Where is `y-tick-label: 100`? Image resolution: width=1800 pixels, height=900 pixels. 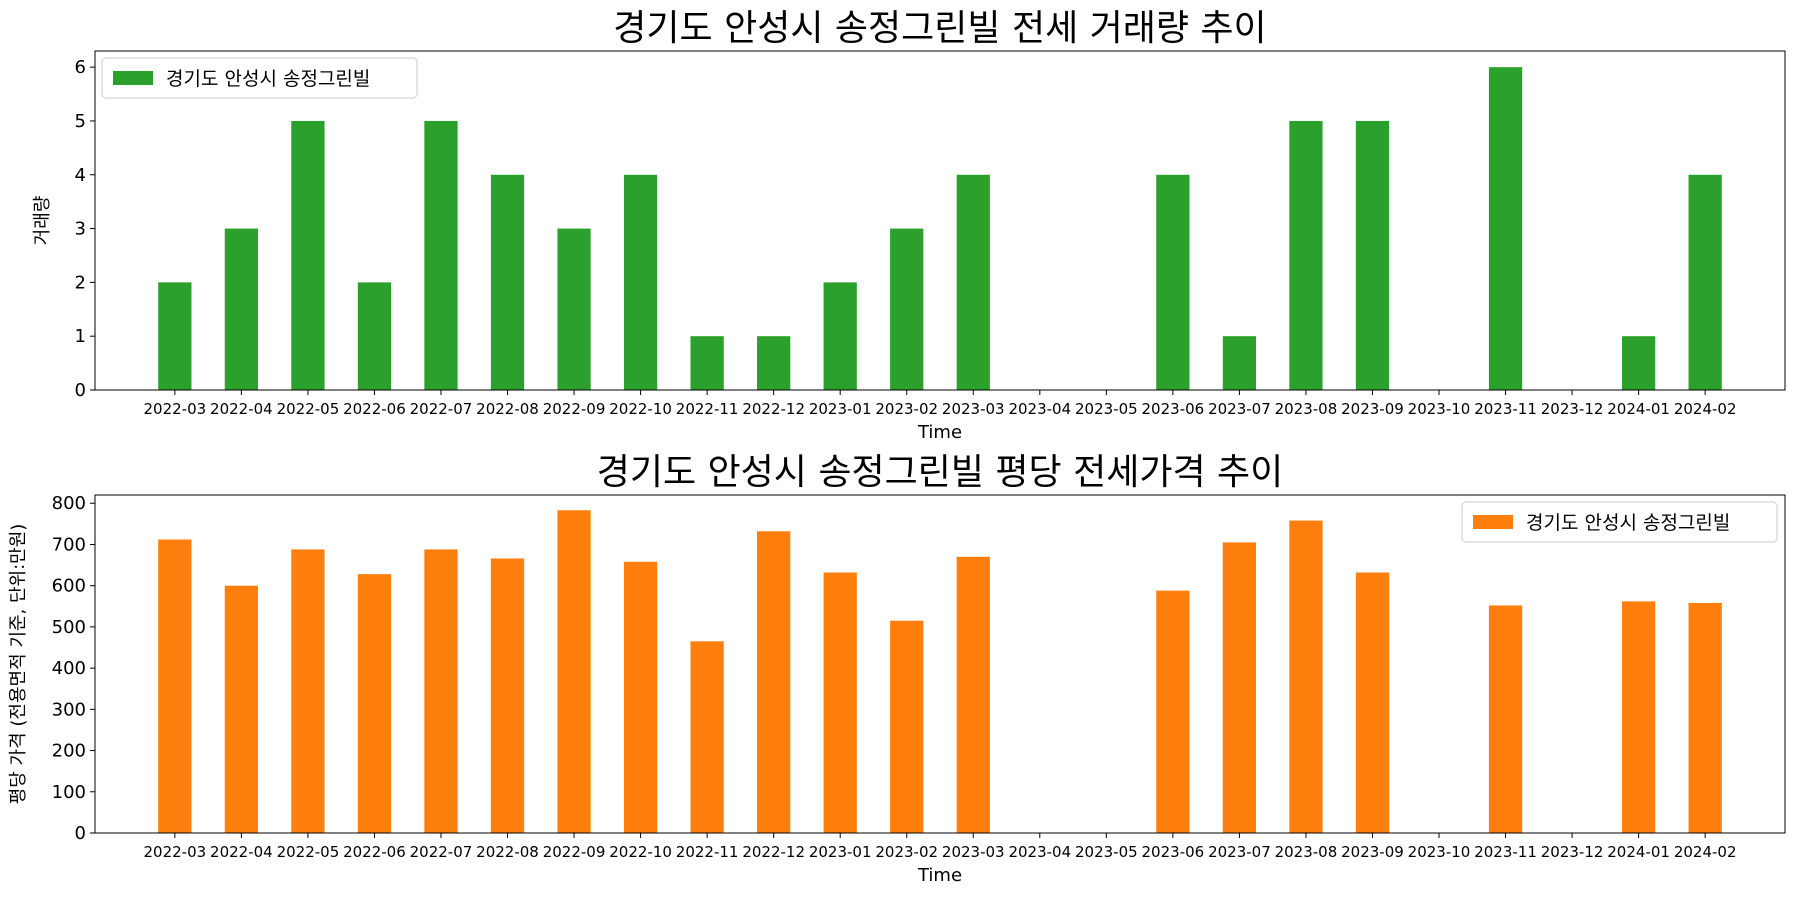
y-tick-label: 100 is located at coordinates (69, 792).